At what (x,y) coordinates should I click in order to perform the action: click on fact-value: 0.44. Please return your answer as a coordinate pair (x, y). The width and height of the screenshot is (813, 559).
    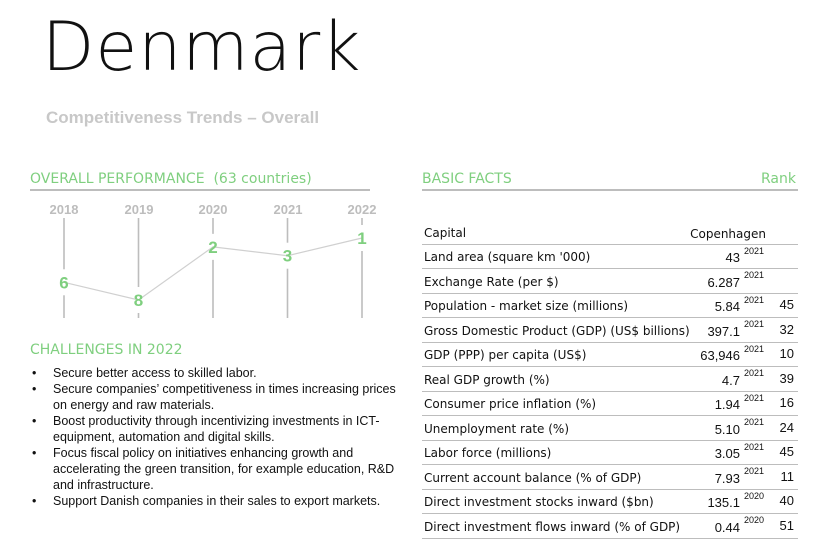
    Looking at the image, I should click on (727, 527).